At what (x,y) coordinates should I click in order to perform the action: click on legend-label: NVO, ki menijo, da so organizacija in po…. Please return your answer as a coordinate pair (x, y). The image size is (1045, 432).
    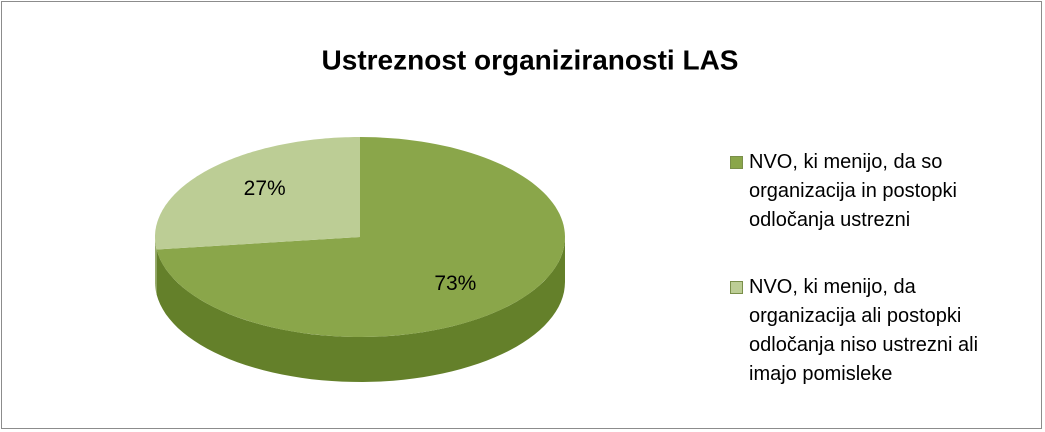
    Looking at the image, I should click on (853, 191).